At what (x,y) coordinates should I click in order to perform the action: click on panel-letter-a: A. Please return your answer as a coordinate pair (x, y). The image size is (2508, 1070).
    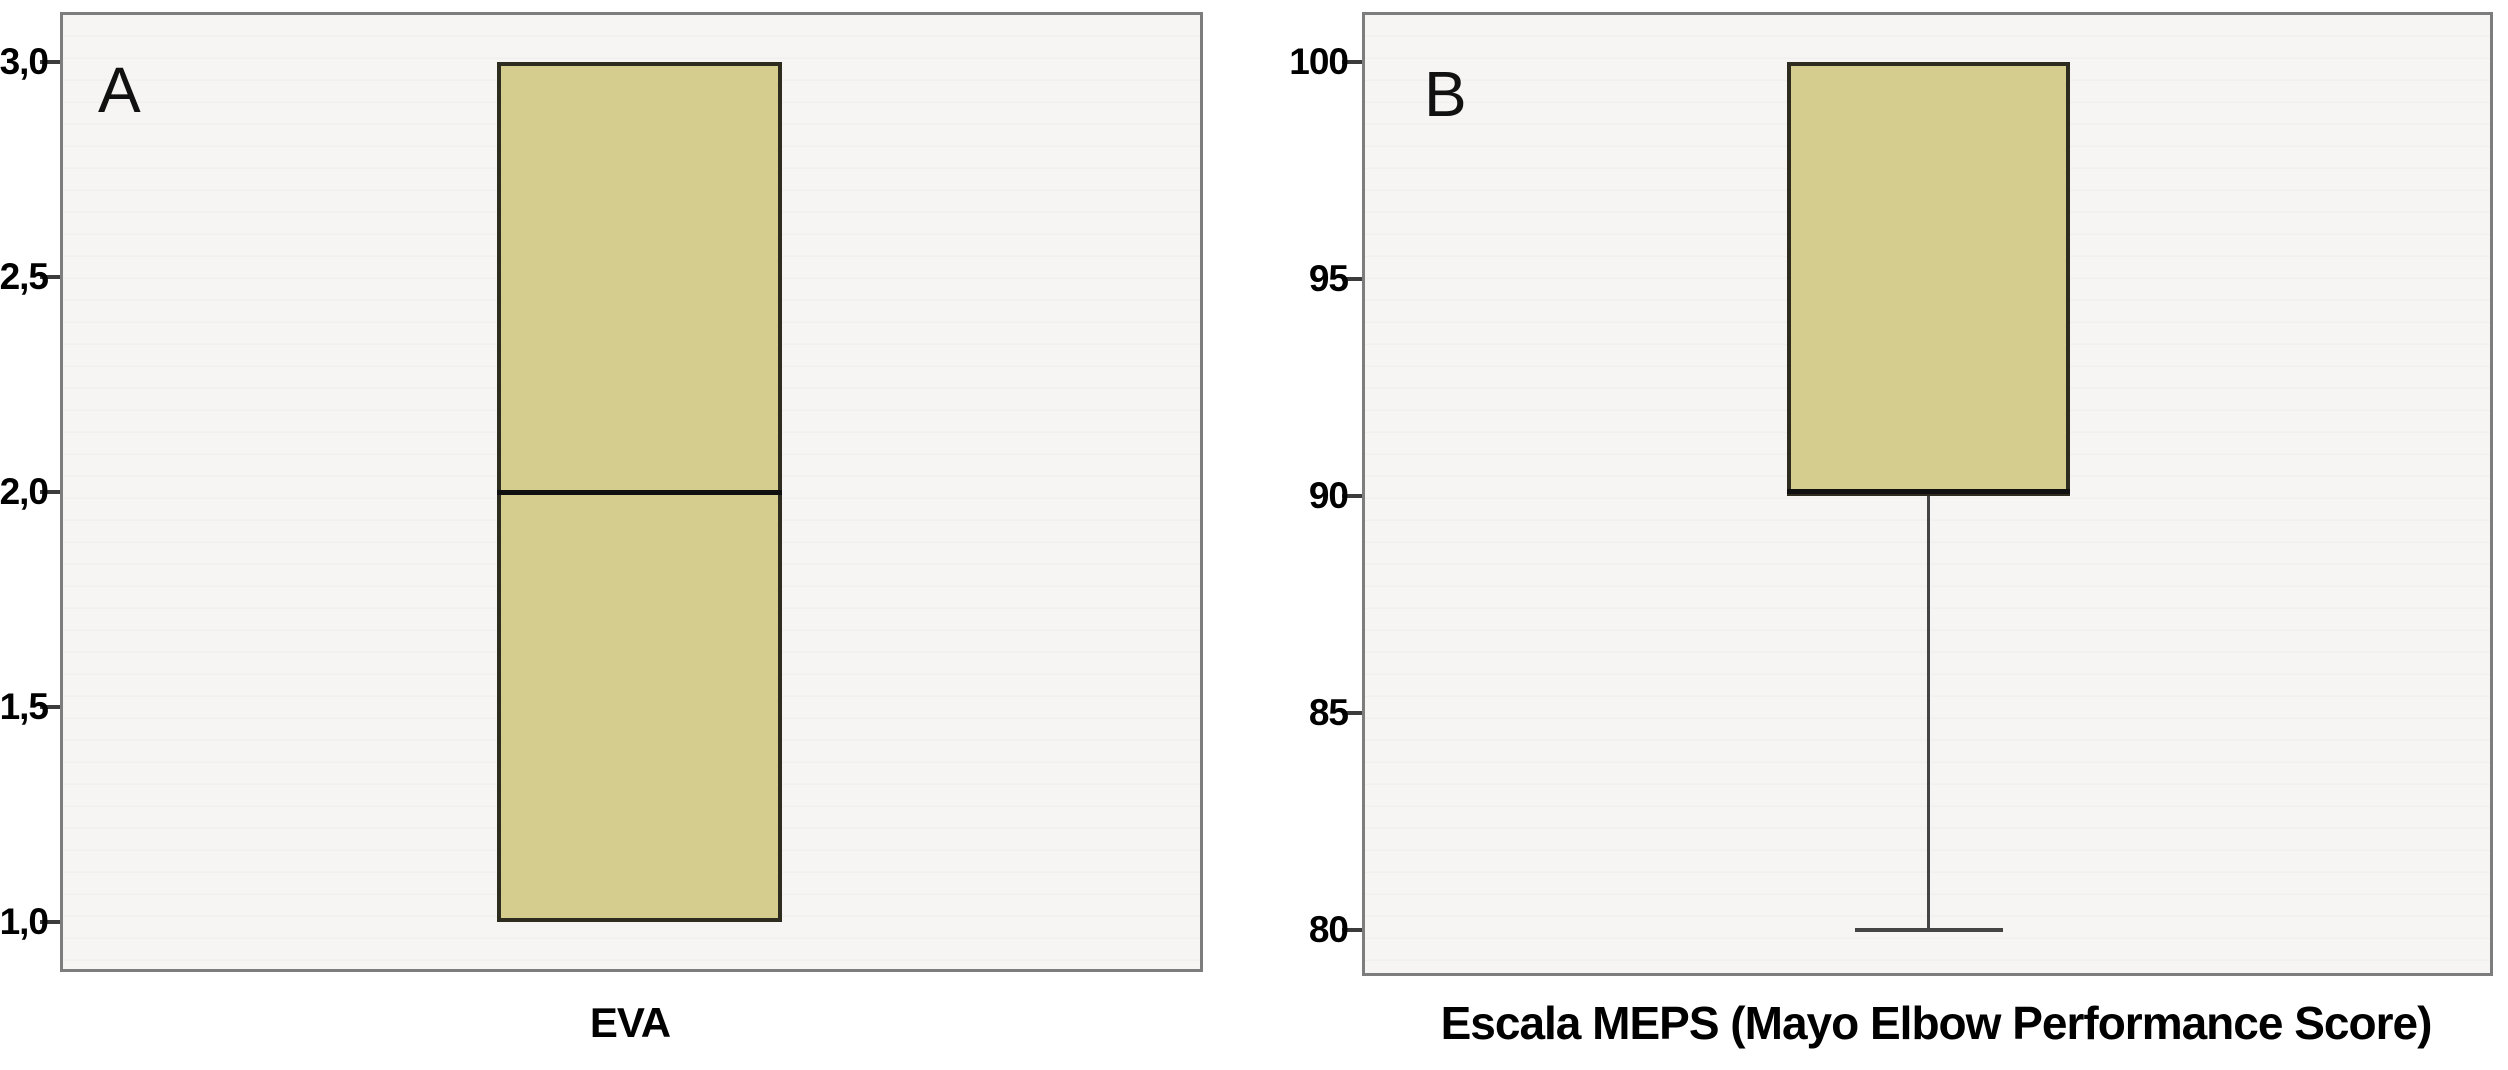
    Looking at the image, I should click on (119, 90).